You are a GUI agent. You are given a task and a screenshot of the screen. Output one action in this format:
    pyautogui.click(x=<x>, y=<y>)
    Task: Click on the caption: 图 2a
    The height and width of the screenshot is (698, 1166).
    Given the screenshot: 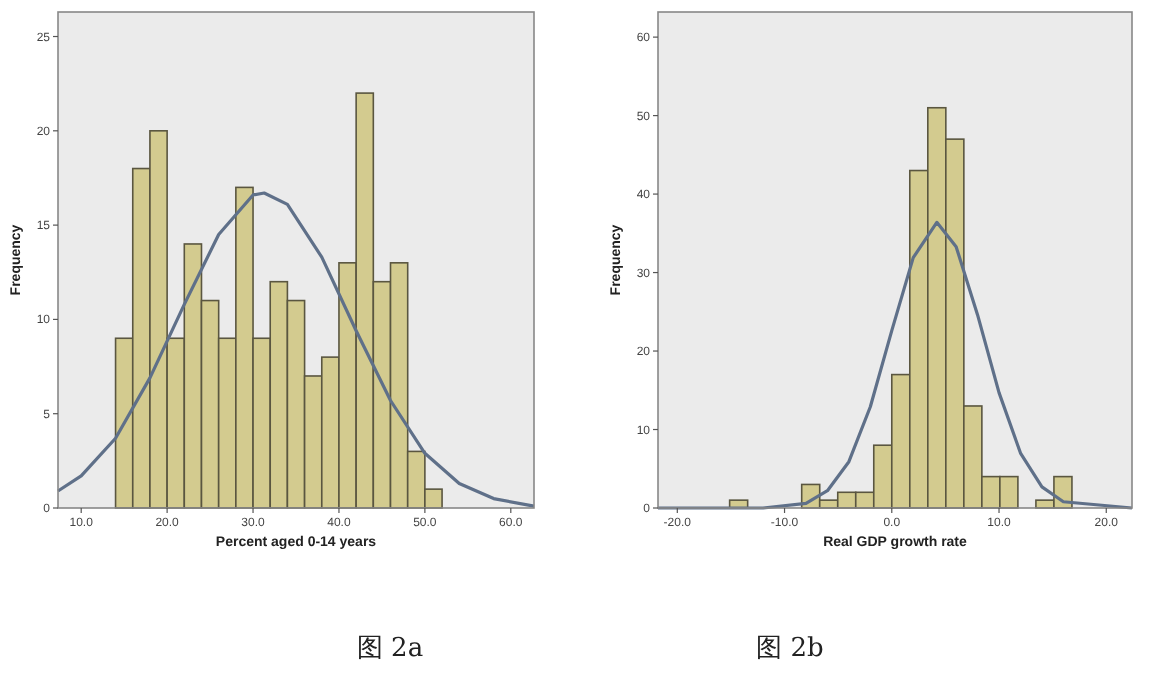 What is the action you would take?
    pyautogui.click(x=390, y=649)
    